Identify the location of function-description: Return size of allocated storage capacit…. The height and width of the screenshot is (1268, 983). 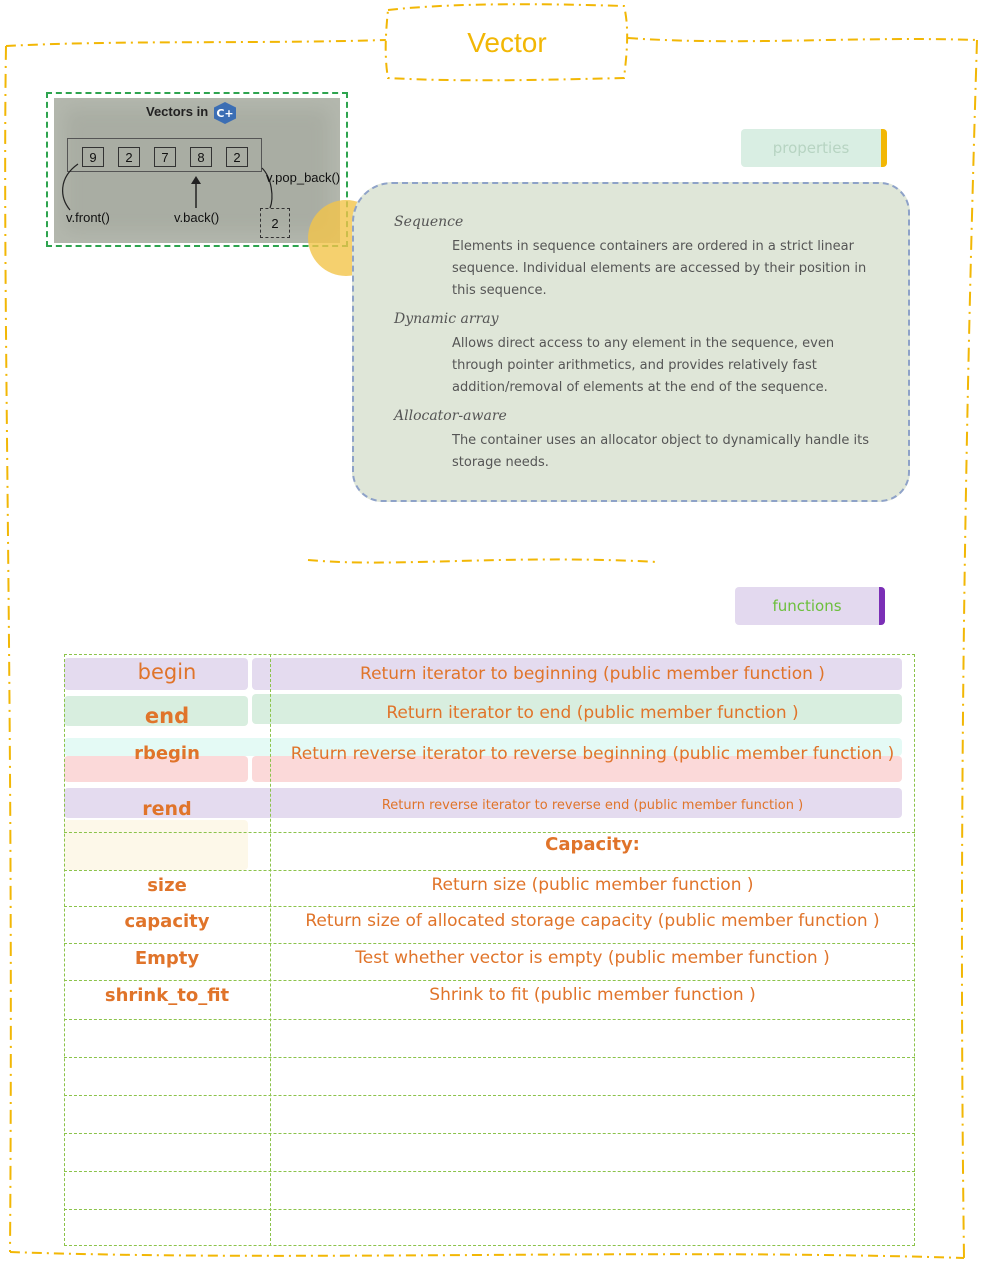
(592, 921).